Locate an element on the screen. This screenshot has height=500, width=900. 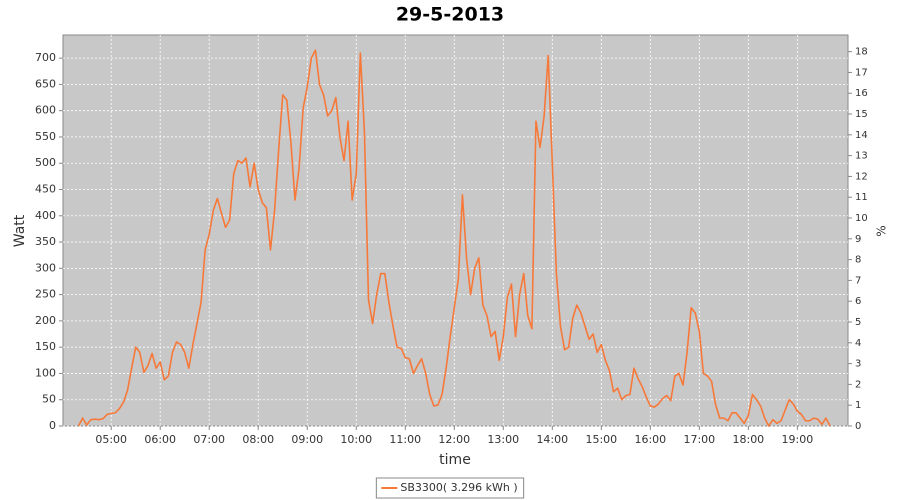
x-tick-label: 06:00 is located at coordinates (160, 439).